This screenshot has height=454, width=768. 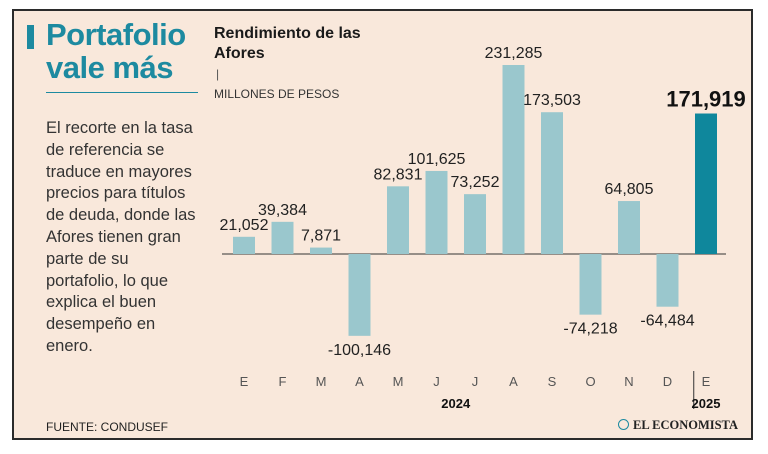 I want to click on value-label: 21,052, so click(x=244, y=225).